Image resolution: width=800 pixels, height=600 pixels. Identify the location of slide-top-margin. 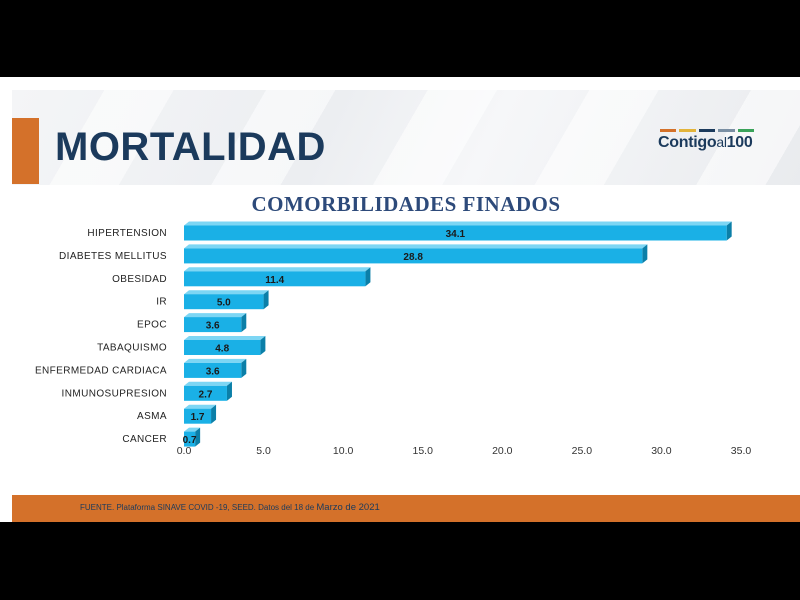
(400, 83).